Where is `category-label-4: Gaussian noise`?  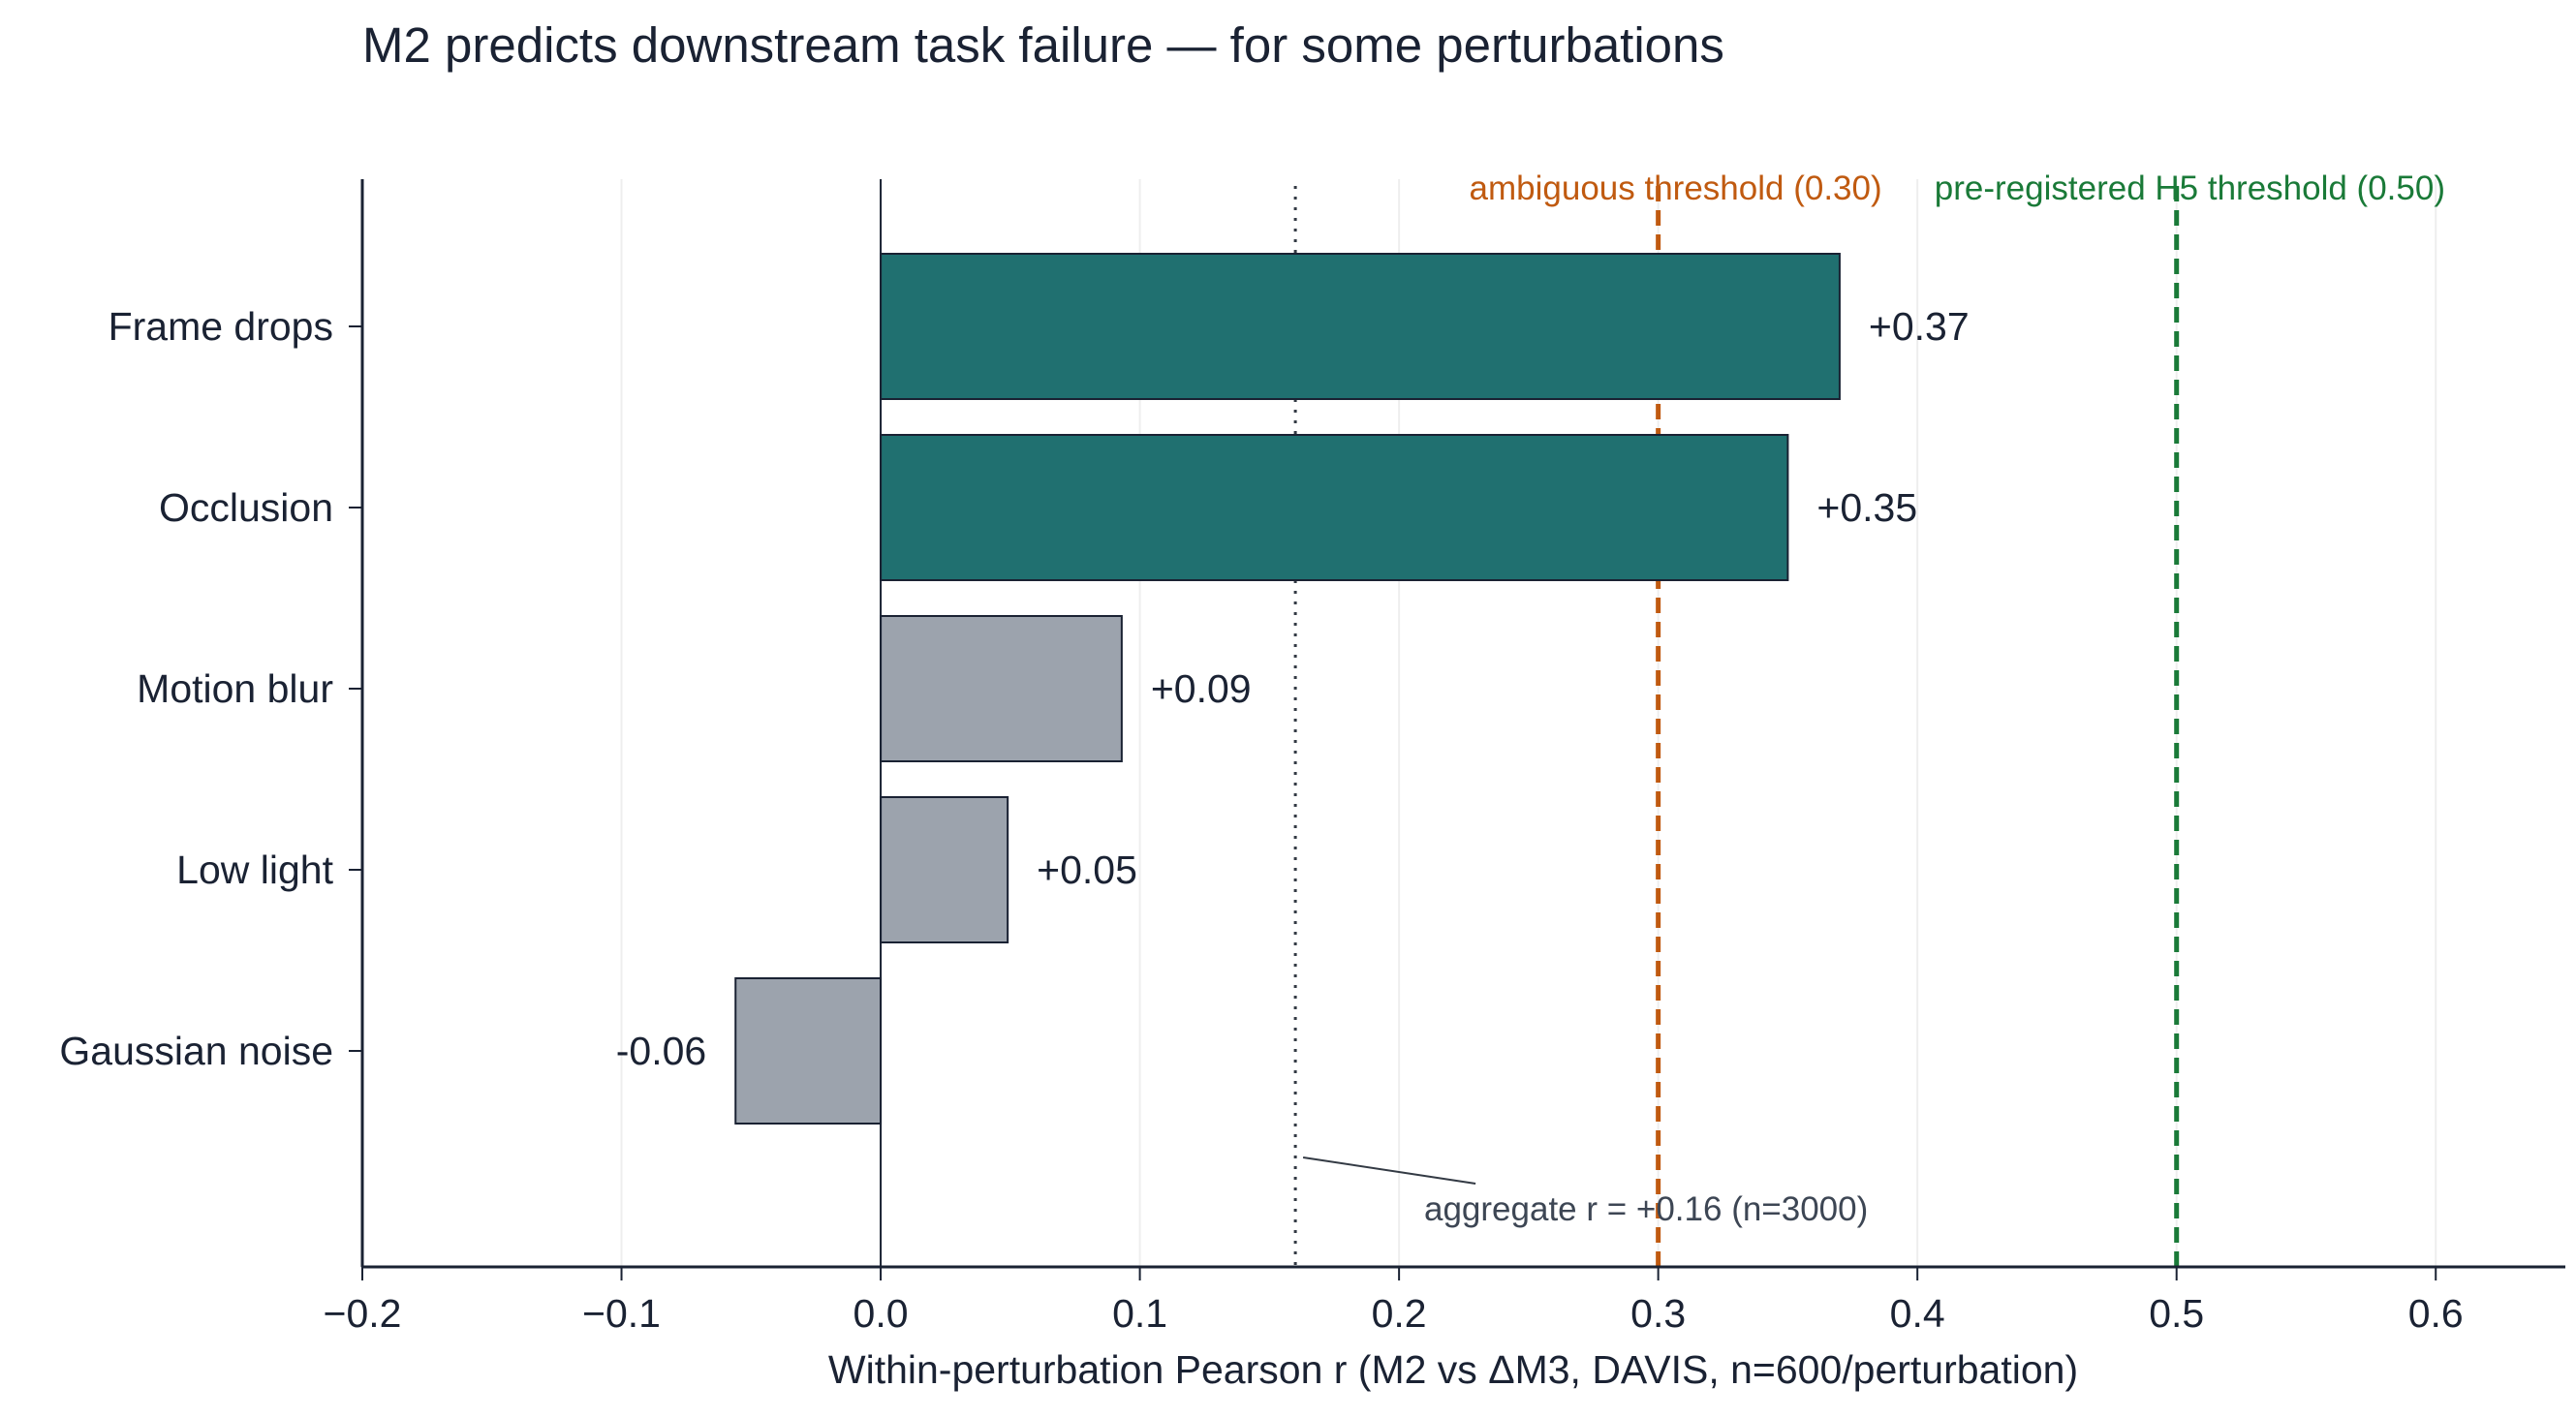
category-label-4: Gaussian noise is located at coordinates (196, 1051).